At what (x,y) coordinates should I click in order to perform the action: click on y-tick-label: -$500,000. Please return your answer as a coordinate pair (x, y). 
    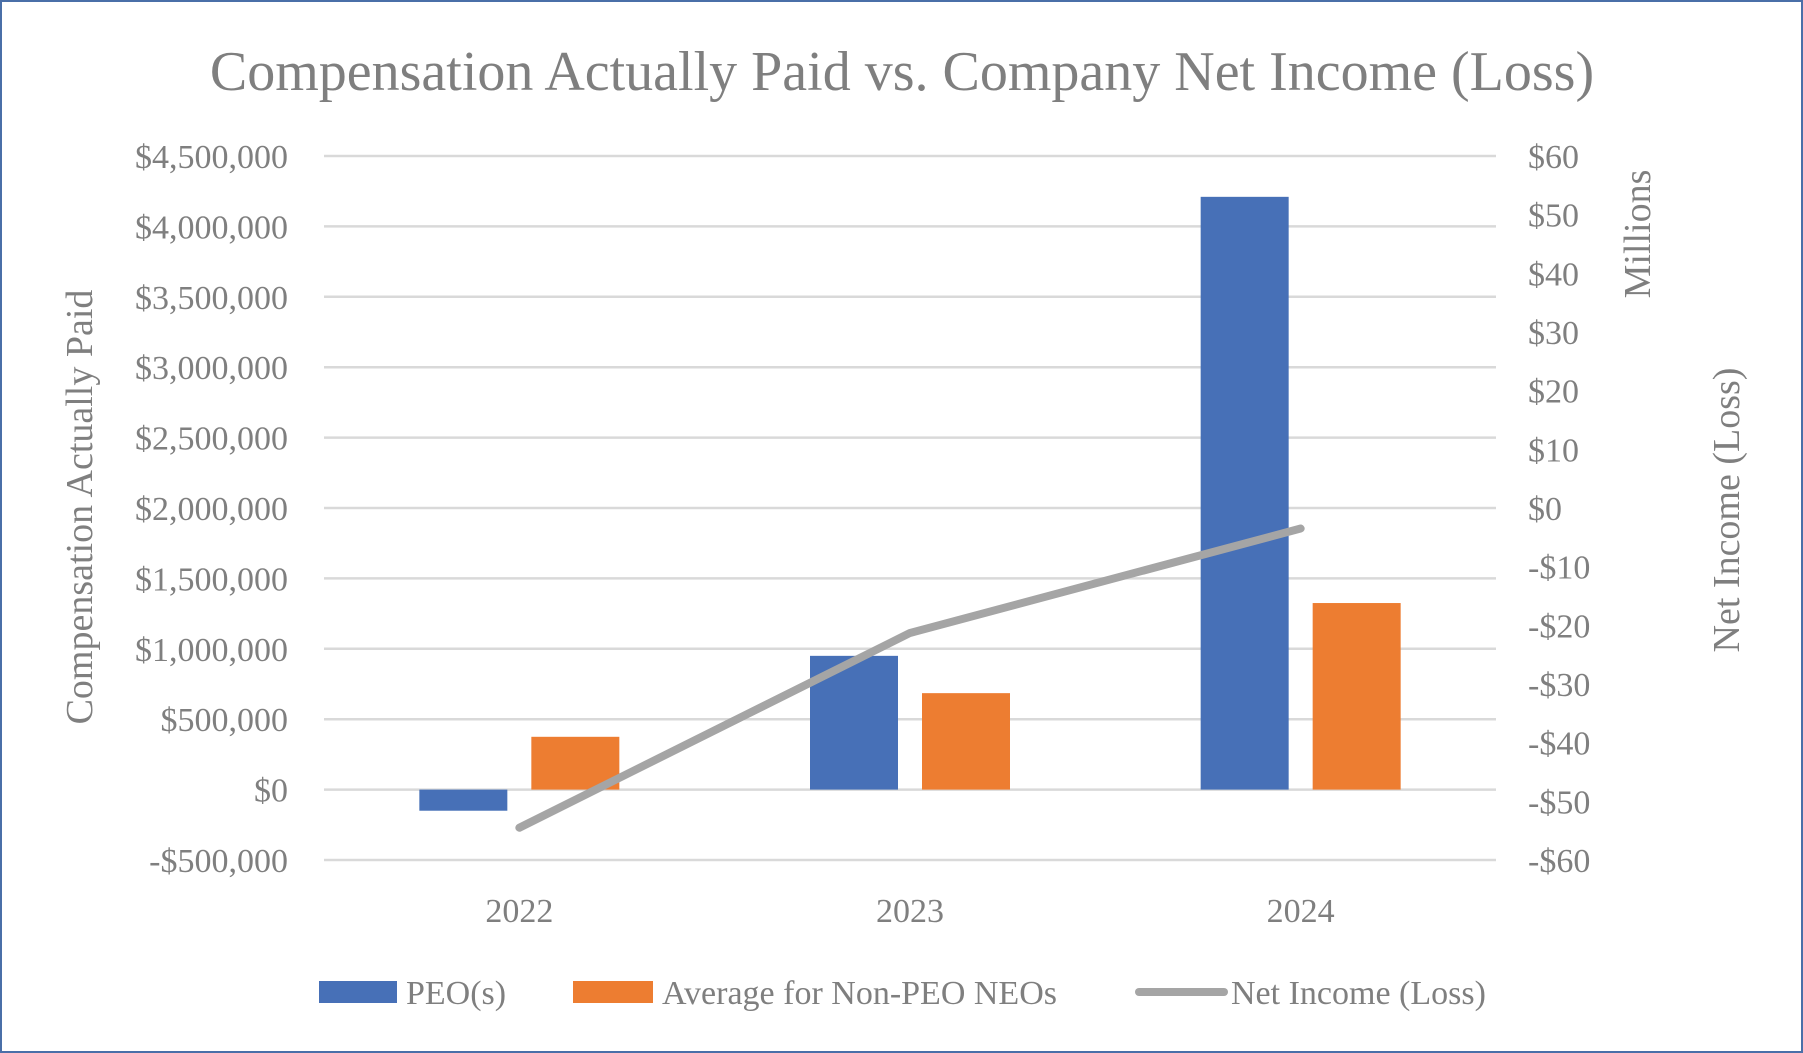
    Looking at the image, I should click on (218, 861).